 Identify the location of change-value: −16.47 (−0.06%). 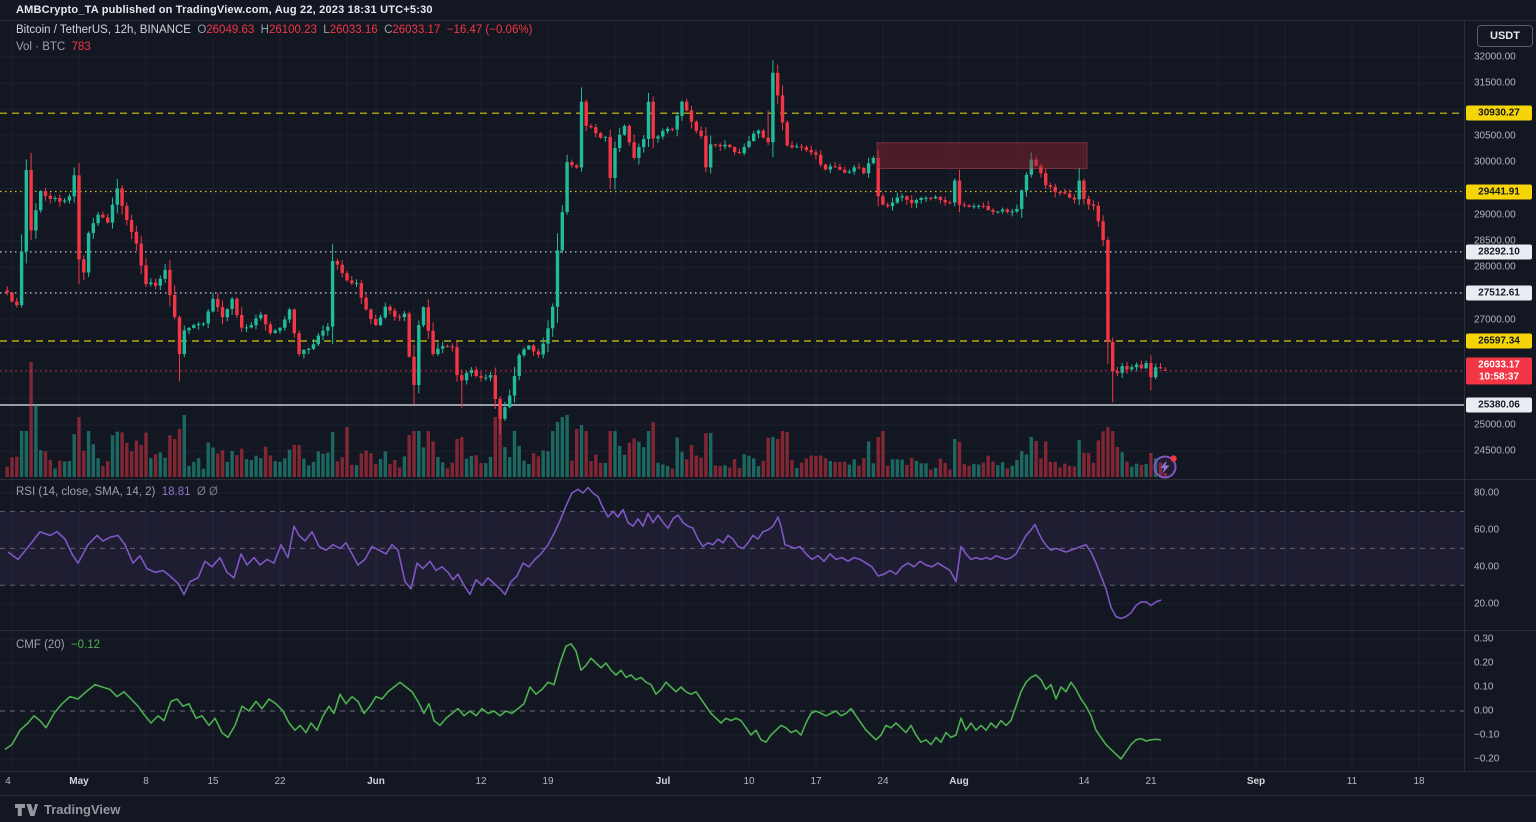
(489, 30).